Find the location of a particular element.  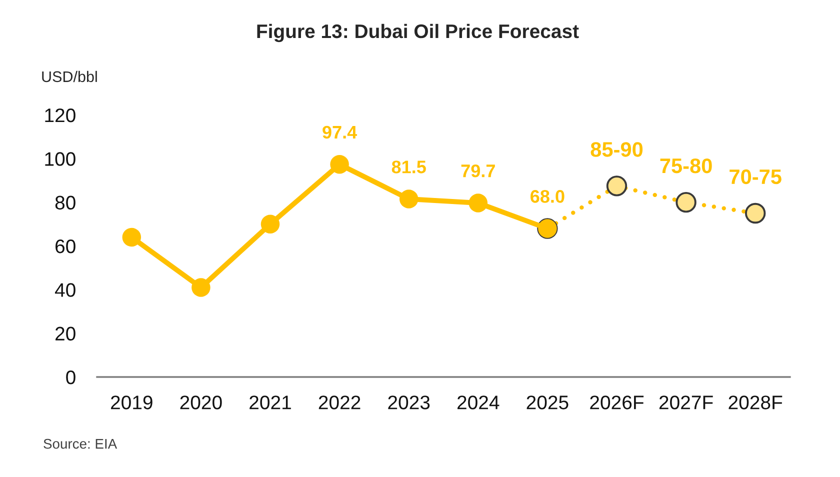

data-label: 75-80 is located at coordinates (686, 166).